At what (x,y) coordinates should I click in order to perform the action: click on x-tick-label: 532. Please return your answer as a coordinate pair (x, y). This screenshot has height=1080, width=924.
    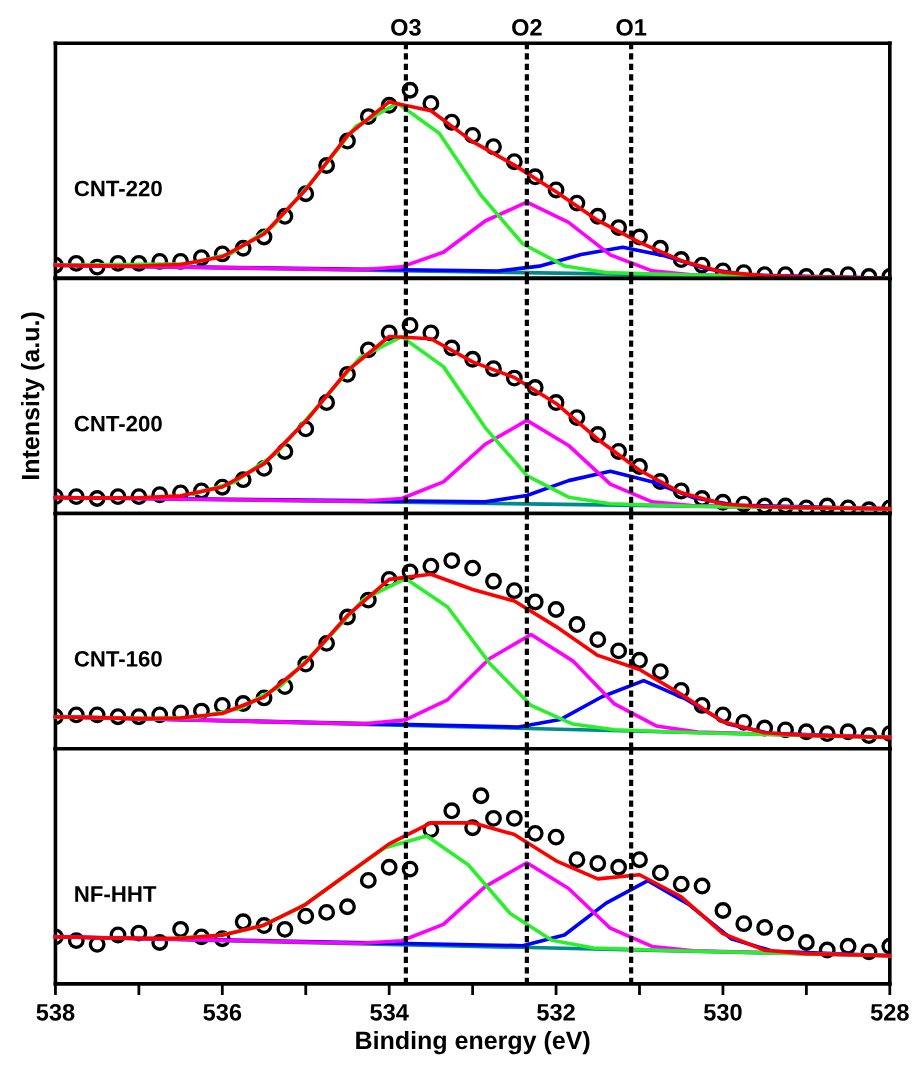
    Looking at the image, I should click on (556, 1012).